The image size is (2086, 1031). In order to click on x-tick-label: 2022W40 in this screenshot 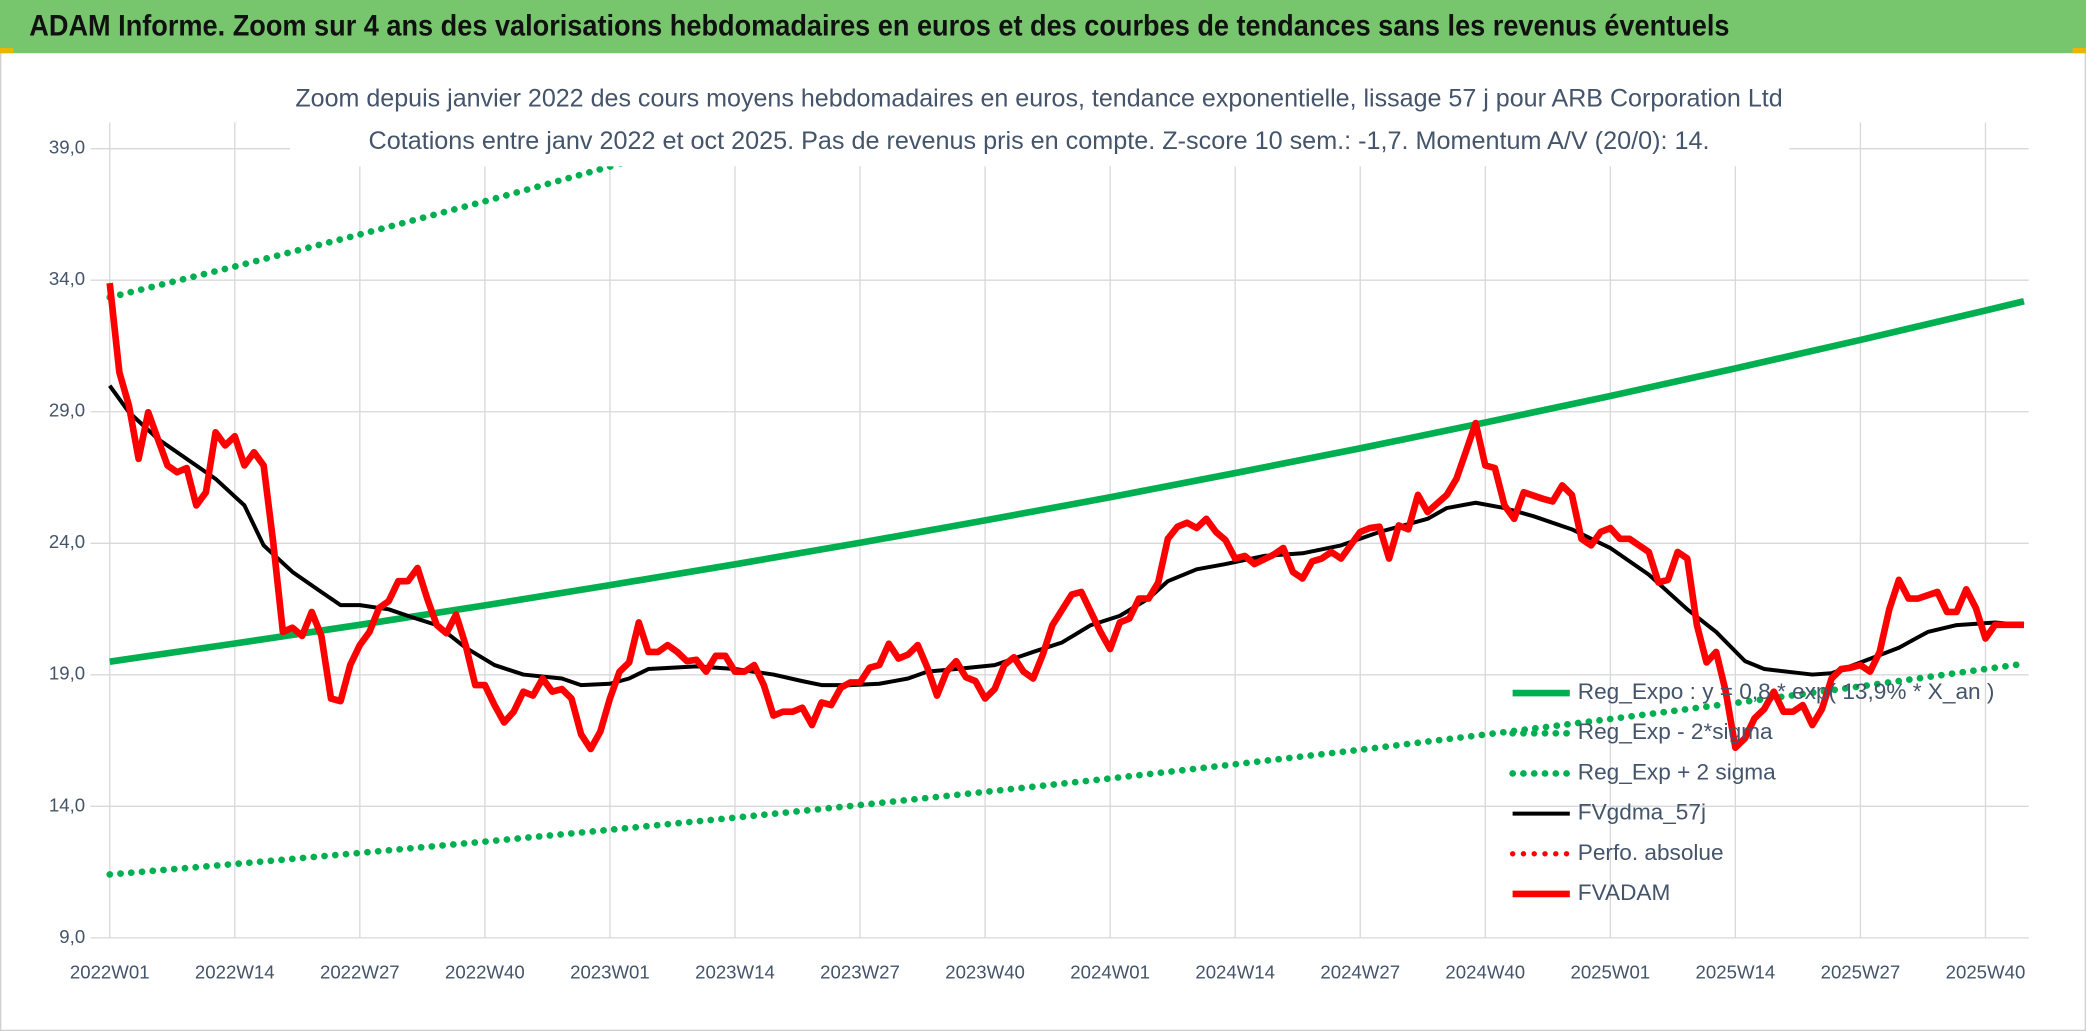, I will do `click(485, 972)`.